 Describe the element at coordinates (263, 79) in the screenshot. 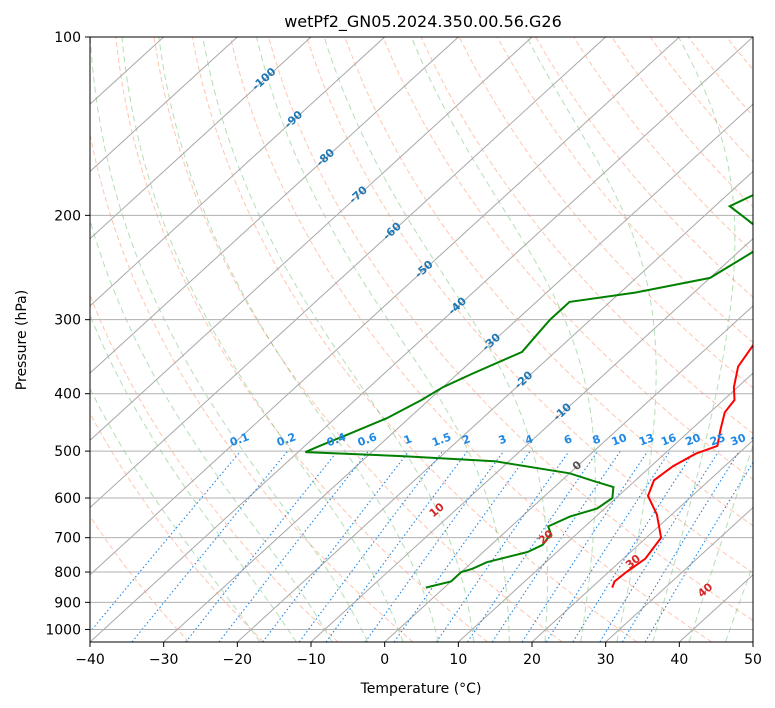

I see `isotherm-label: -100` at that location.